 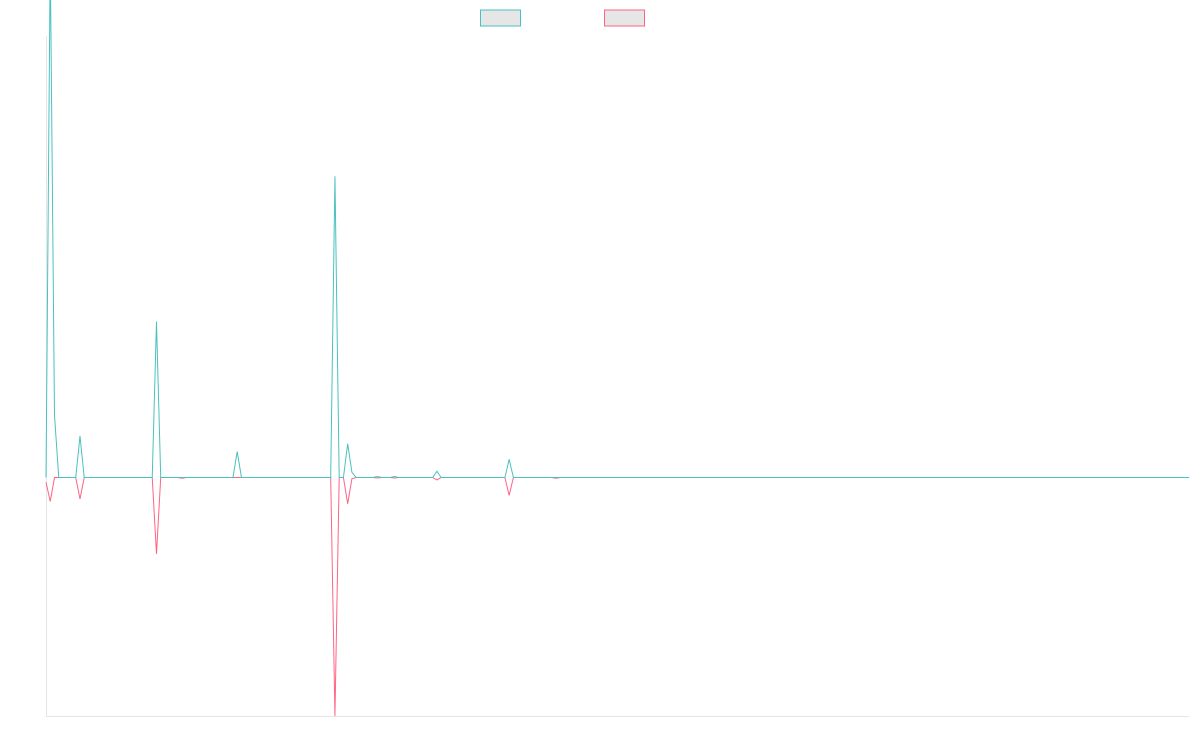 I want to click on legend-swatch-series-a, so click(x=500, y=18).